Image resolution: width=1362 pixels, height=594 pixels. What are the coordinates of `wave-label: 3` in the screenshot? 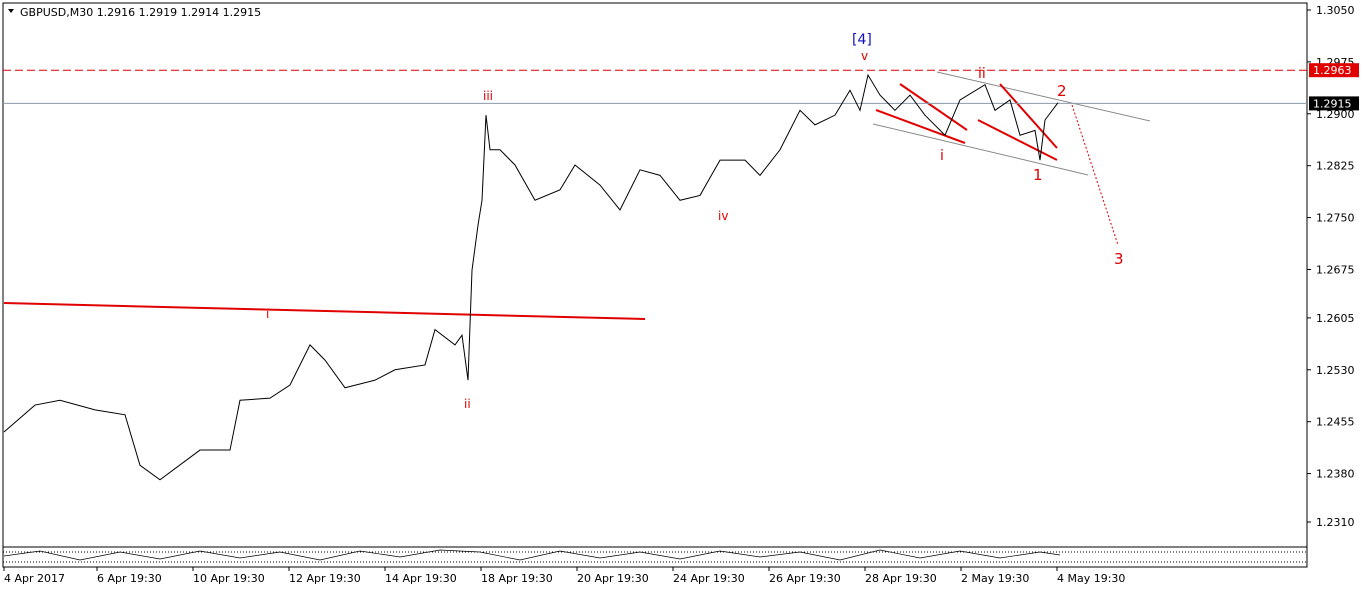 It's located at (1119, 259).